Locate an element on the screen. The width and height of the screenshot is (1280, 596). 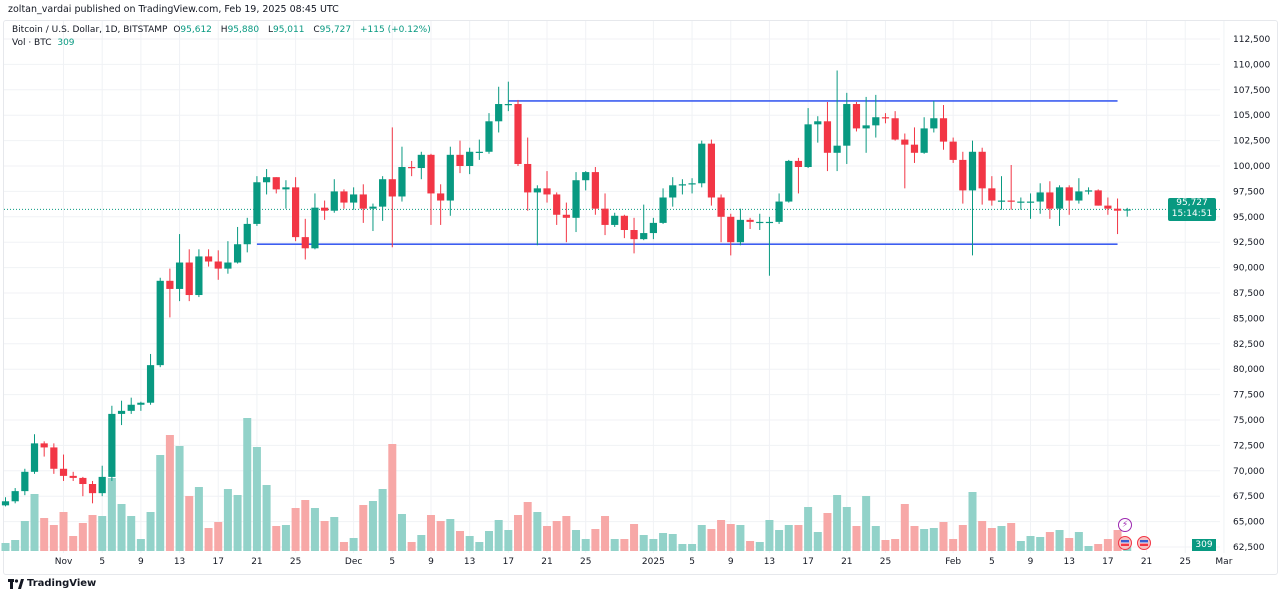
last-price-label: 95,727 15:14:51 is located at coordinates (1192, 209).